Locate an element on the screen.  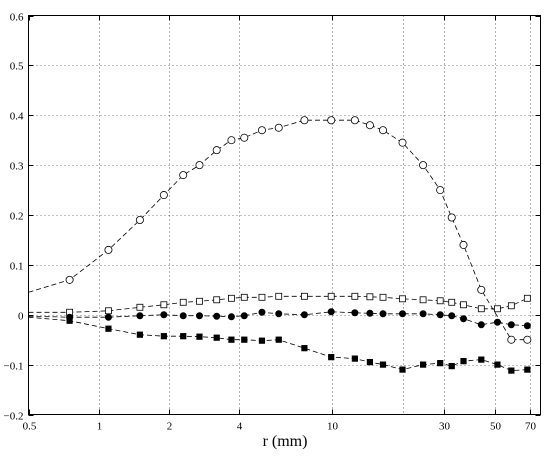
y-tick-label: 0.4 is located at coordinates (17, 117).